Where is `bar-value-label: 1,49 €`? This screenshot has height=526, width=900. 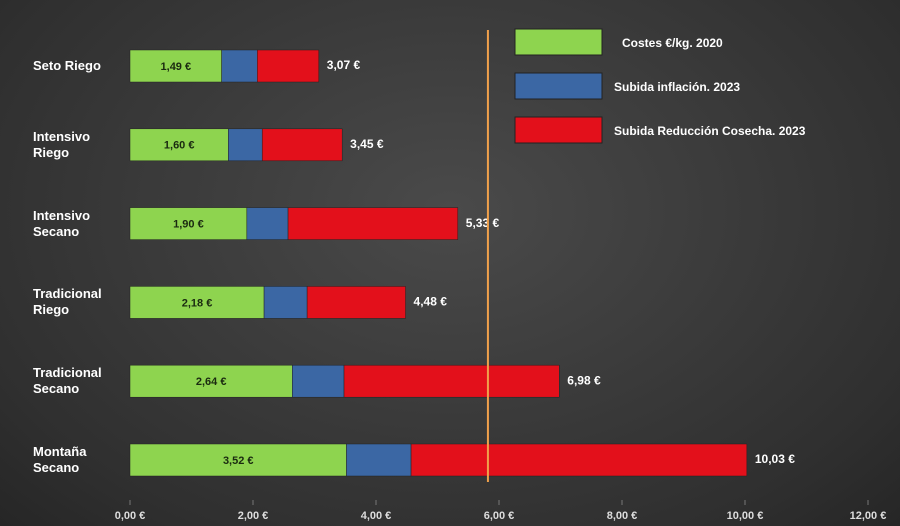 bar-value-label: 1,49 € is located at coordinates (176, 67).